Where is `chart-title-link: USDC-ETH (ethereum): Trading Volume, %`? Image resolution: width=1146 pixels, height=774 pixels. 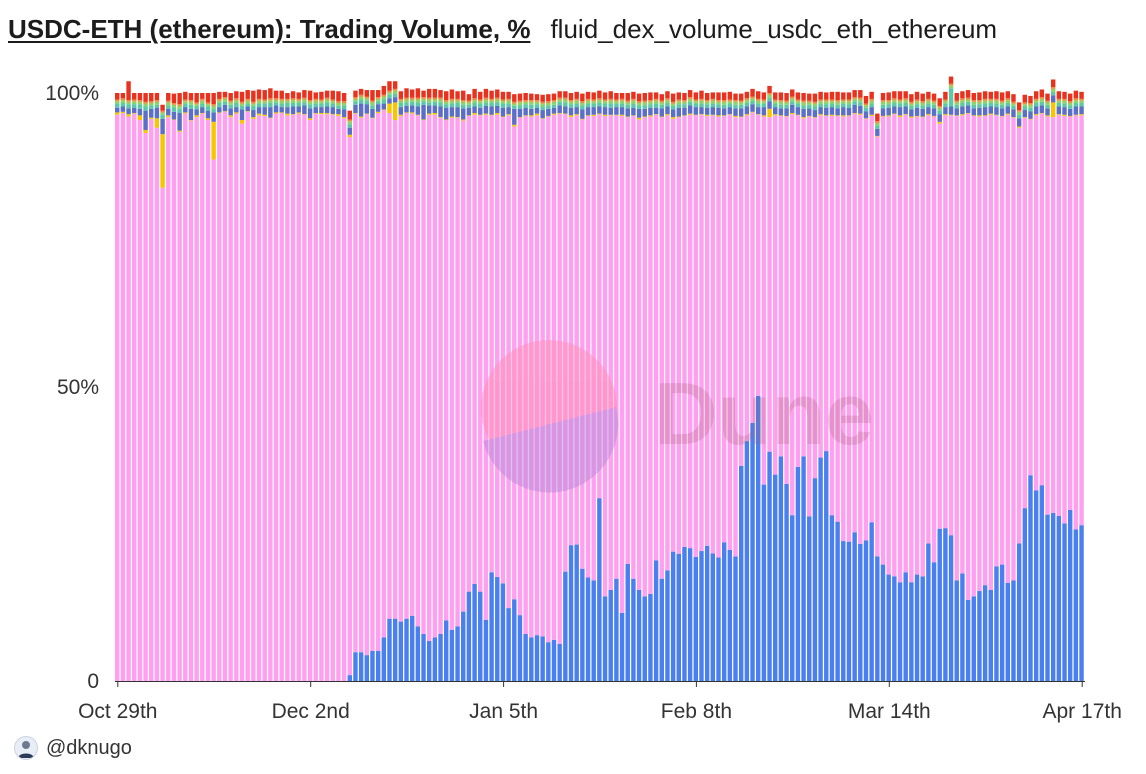 chart-title-link: USDC-ETH (ethereum): Trading Volume, % is located at coordinates (269, 29).